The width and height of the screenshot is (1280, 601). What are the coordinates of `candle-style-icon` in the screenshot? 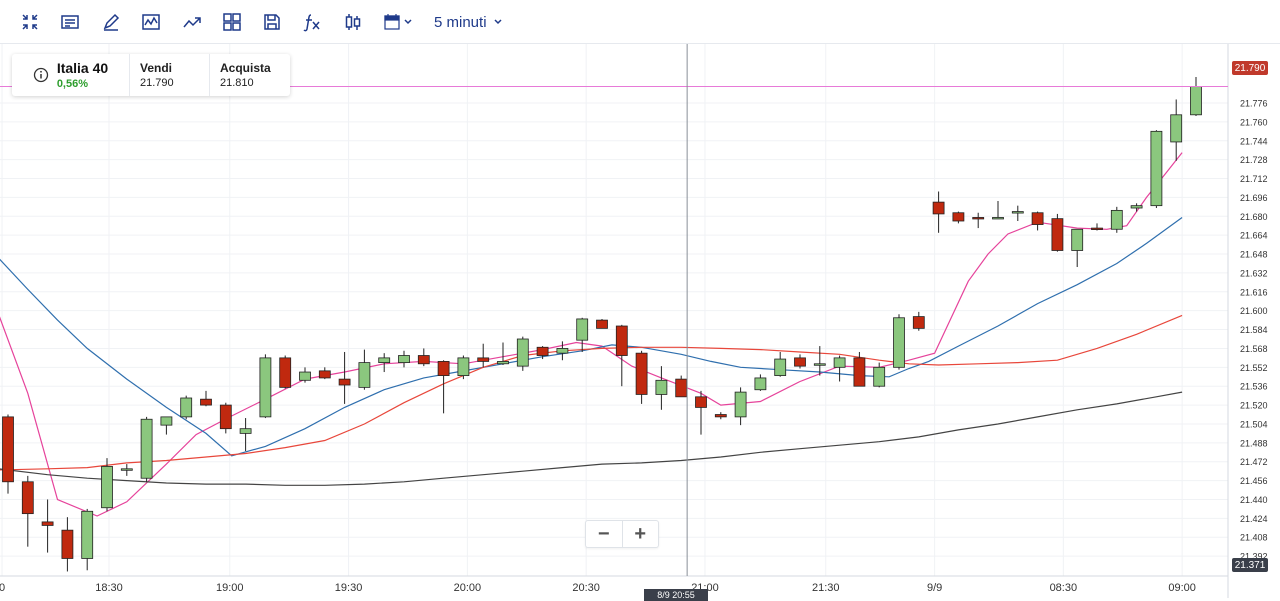 It's located at (353, 22).